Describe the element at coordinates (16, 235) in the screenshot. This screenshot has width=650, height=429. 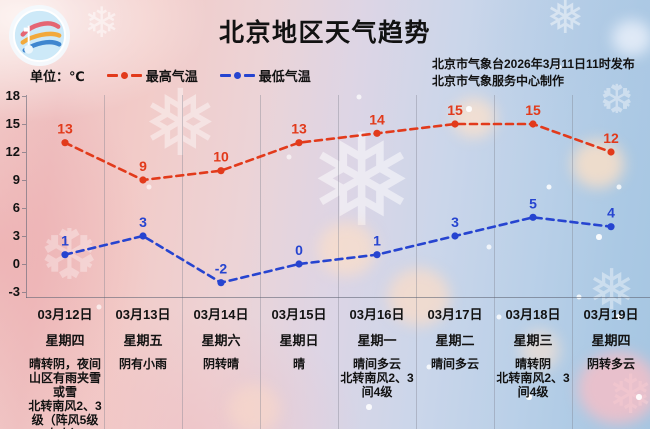
I see `y-axis-label: 3` at that location.